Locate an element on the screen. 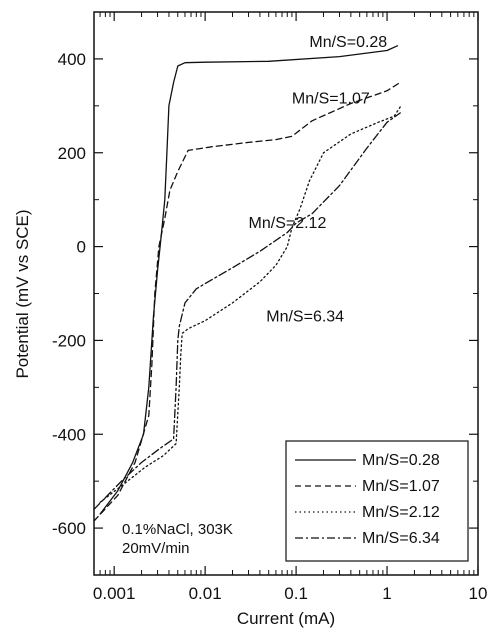  x-axis-label: Current (mA) is located at coordinates (286, 618).